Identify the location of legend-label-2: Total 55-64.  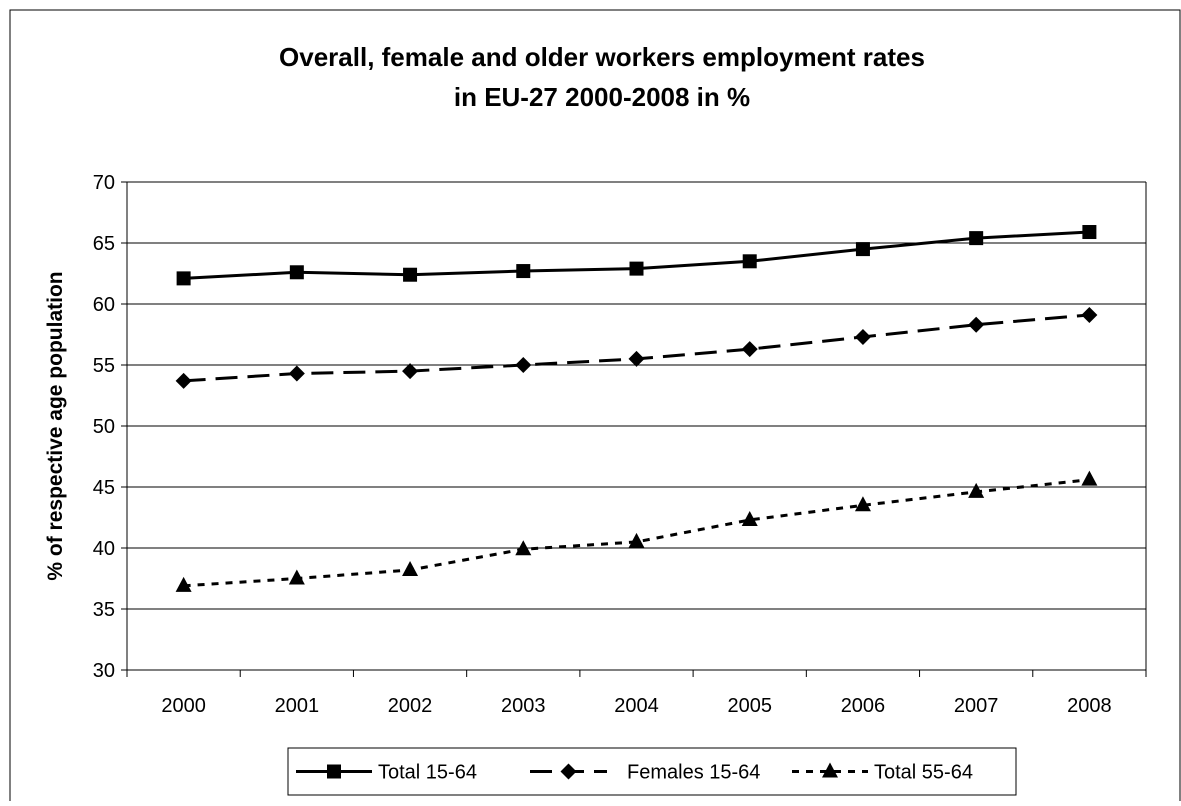
(923, 773).